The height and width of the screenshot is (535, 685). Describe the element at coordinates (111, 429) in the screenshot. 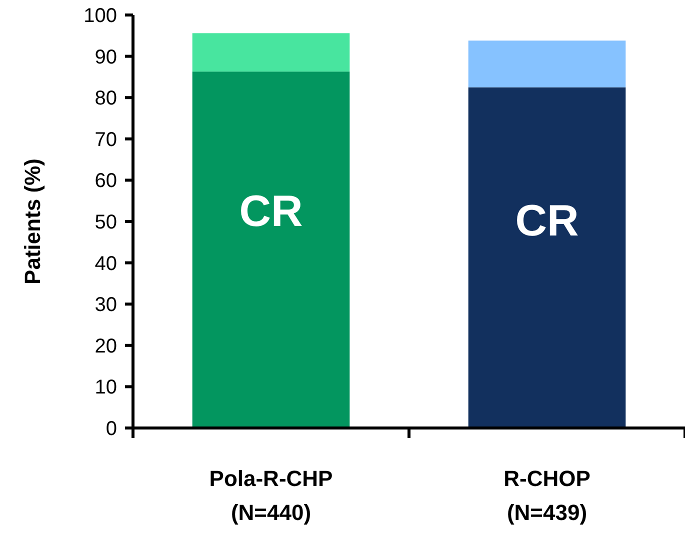

I see `y-tick-label: 0` at that location.